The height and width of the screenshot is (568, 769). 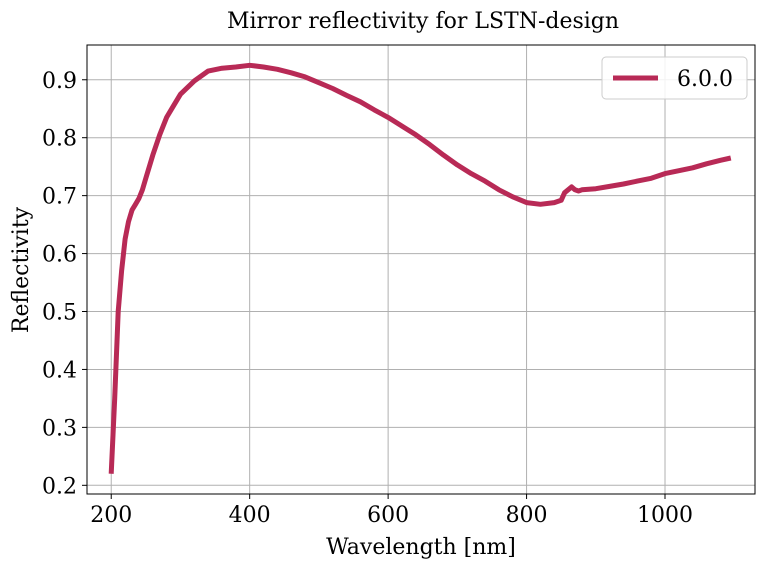 I want to click on x-tick-label: 400, so click(x=250, y=515).